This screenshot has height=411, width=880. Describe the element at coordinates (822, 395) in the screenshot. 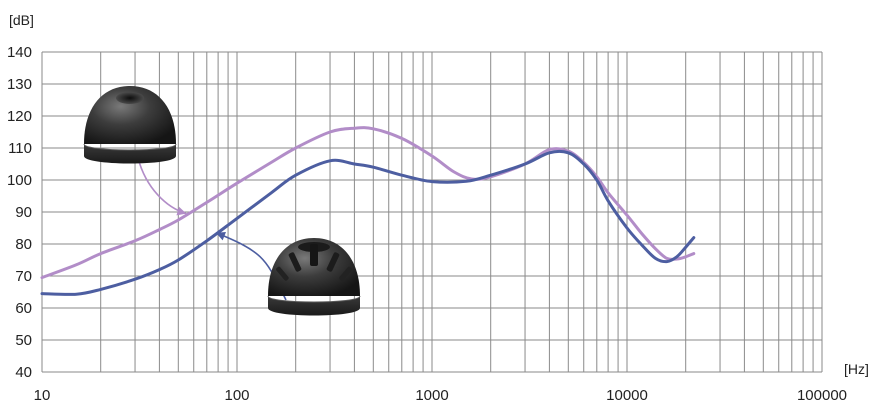

I see `x-tick-label: 100000` at that location.